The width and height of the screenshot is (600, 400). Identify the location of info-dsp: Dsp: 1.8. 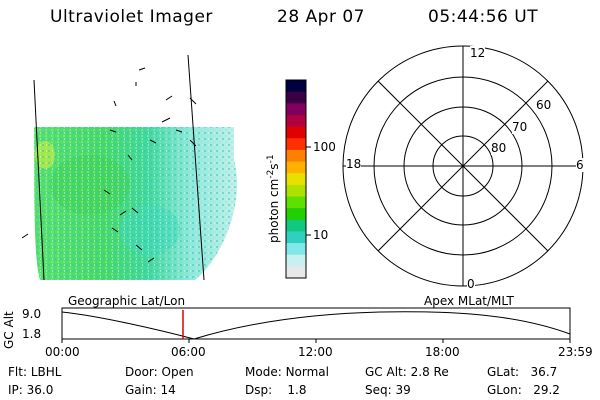
(276, 390).